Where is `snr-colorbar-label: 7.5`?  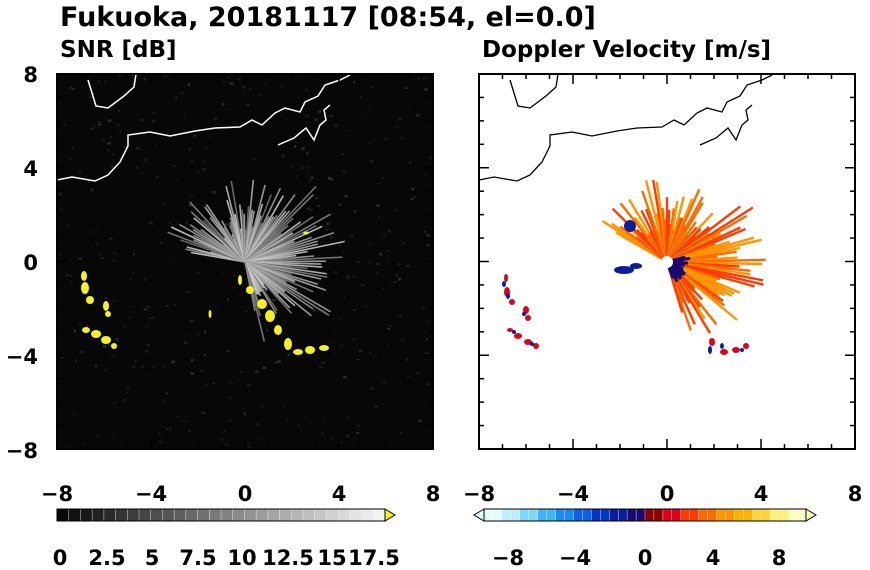
snr-colorbar-label: 7.5 is located at coordinates (197, 558).